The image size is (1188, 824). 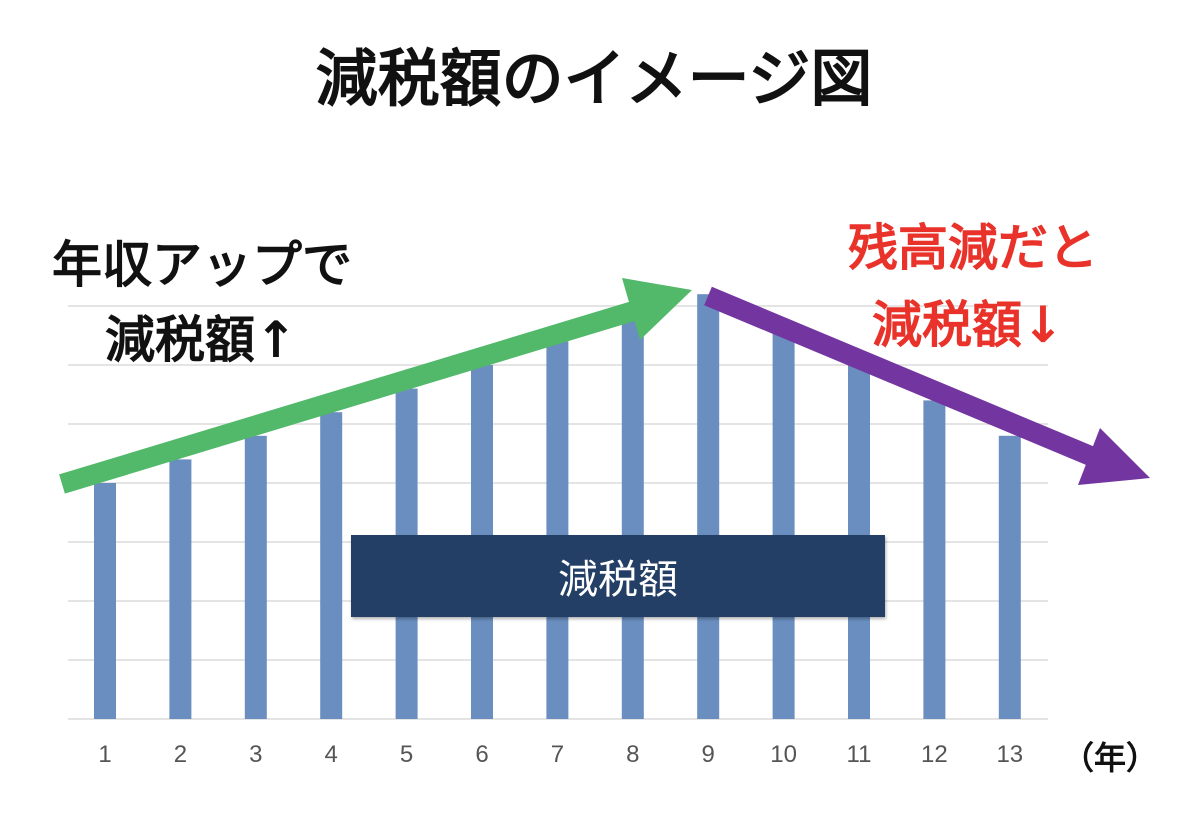 What do you see at coordinates (1114, 456) in the screenshot?
I see `down-arrowhead-icon` at bounding box center [1114, 456].